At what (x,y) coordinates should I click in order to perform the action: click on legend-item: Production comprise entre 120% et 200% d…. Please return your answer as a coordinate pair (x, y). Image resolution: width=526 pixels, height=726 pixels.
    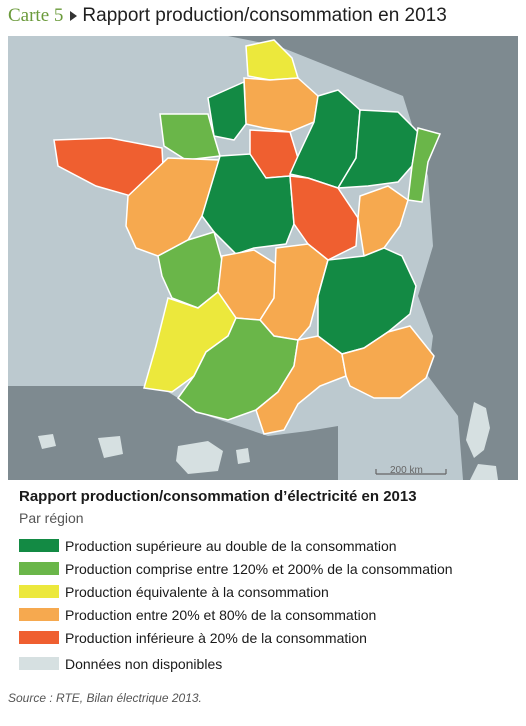
    Looking at the image, I should click on (236, 568).